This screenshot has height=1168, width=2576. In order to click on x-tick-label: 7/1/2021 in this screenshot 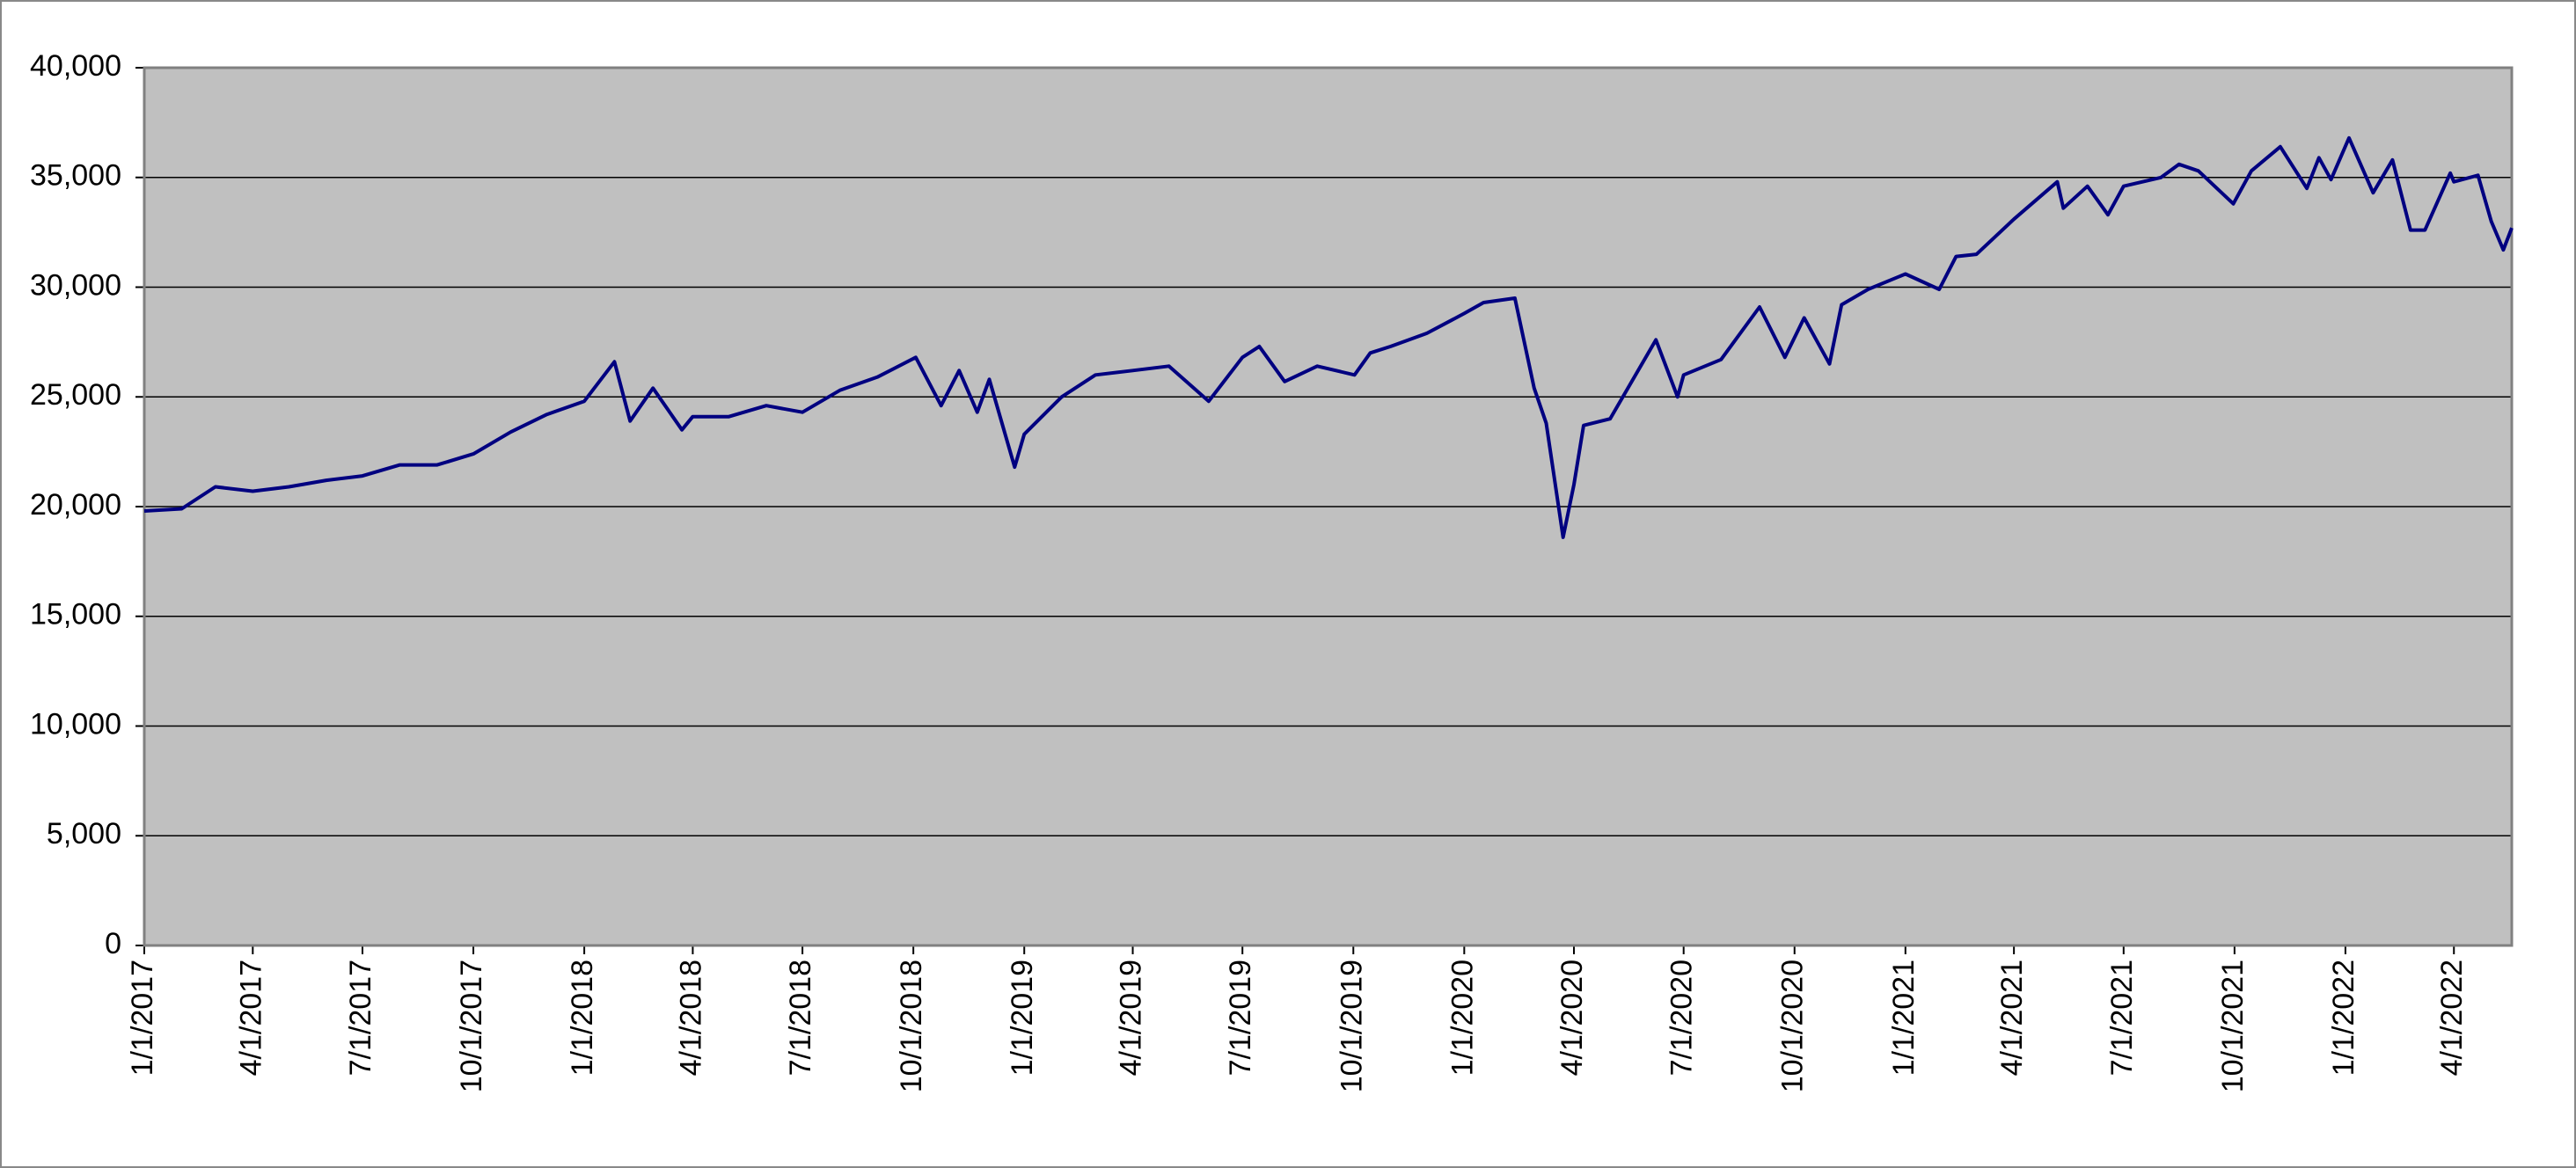, I will do `click(2122, 1018)`.